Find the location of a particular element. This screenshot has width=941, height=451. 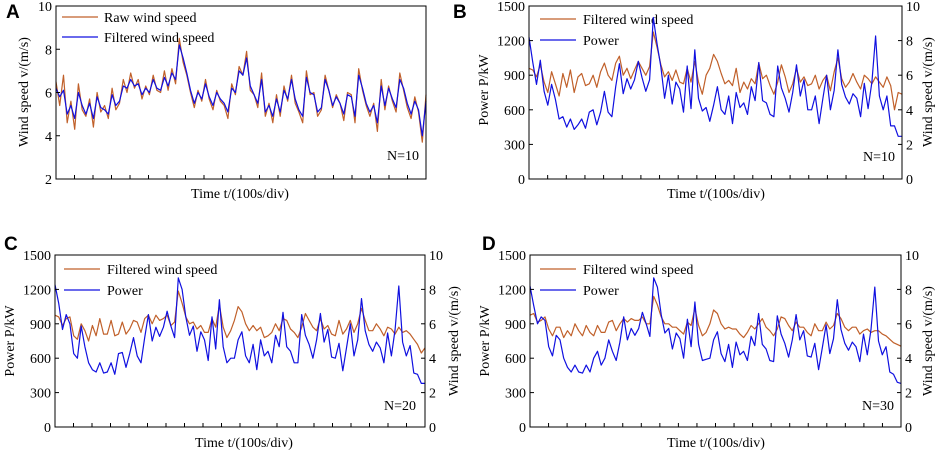

y-tick-label-left: 10 is located at coordinates (45, 7).